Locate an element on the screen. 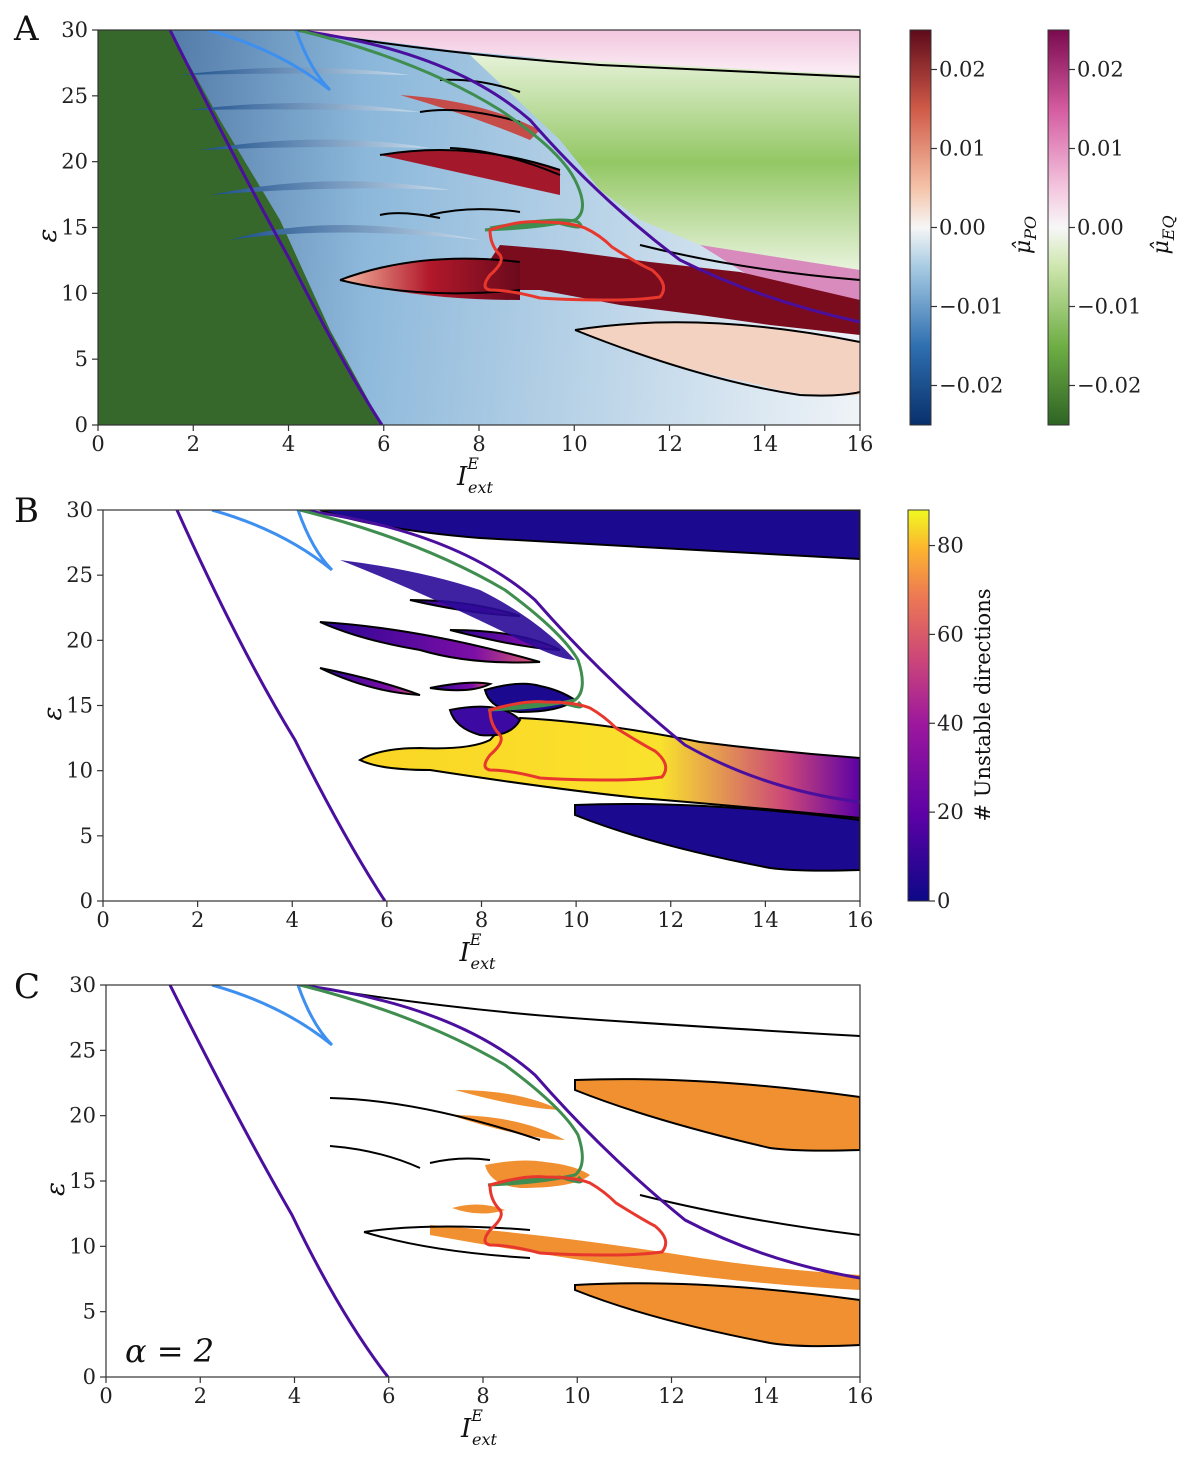 The width and height of the screenshot is (1200, 1463). alpha-annotation: α = 2 is located at coordinates (169, 1351).